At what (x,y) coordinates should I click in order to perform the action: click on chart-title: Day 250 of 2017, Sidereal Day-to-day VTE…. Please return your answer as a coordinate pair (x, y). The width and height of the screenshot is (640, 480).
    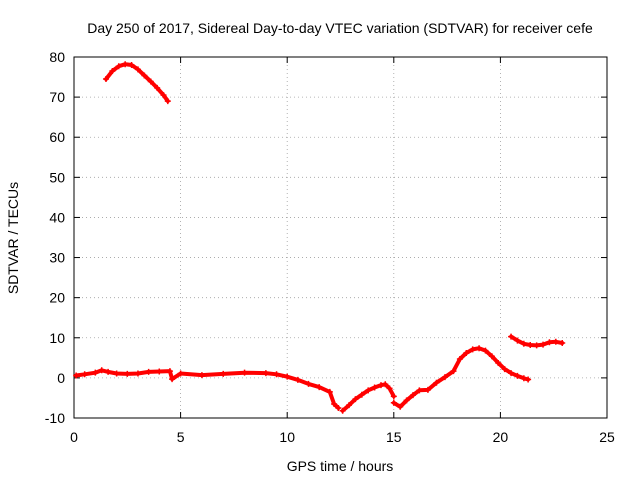
    Looking at the image, I should click on (340, 28).